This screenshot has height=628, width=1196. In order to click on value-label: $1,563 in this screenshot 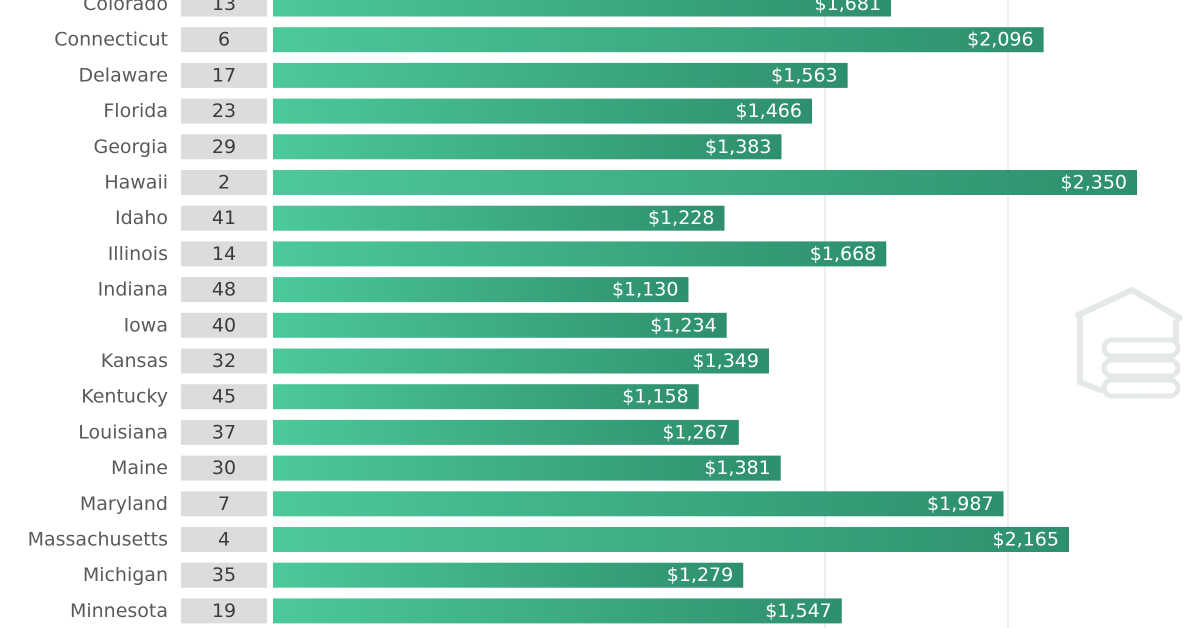, I will do `click(804, 75)`.